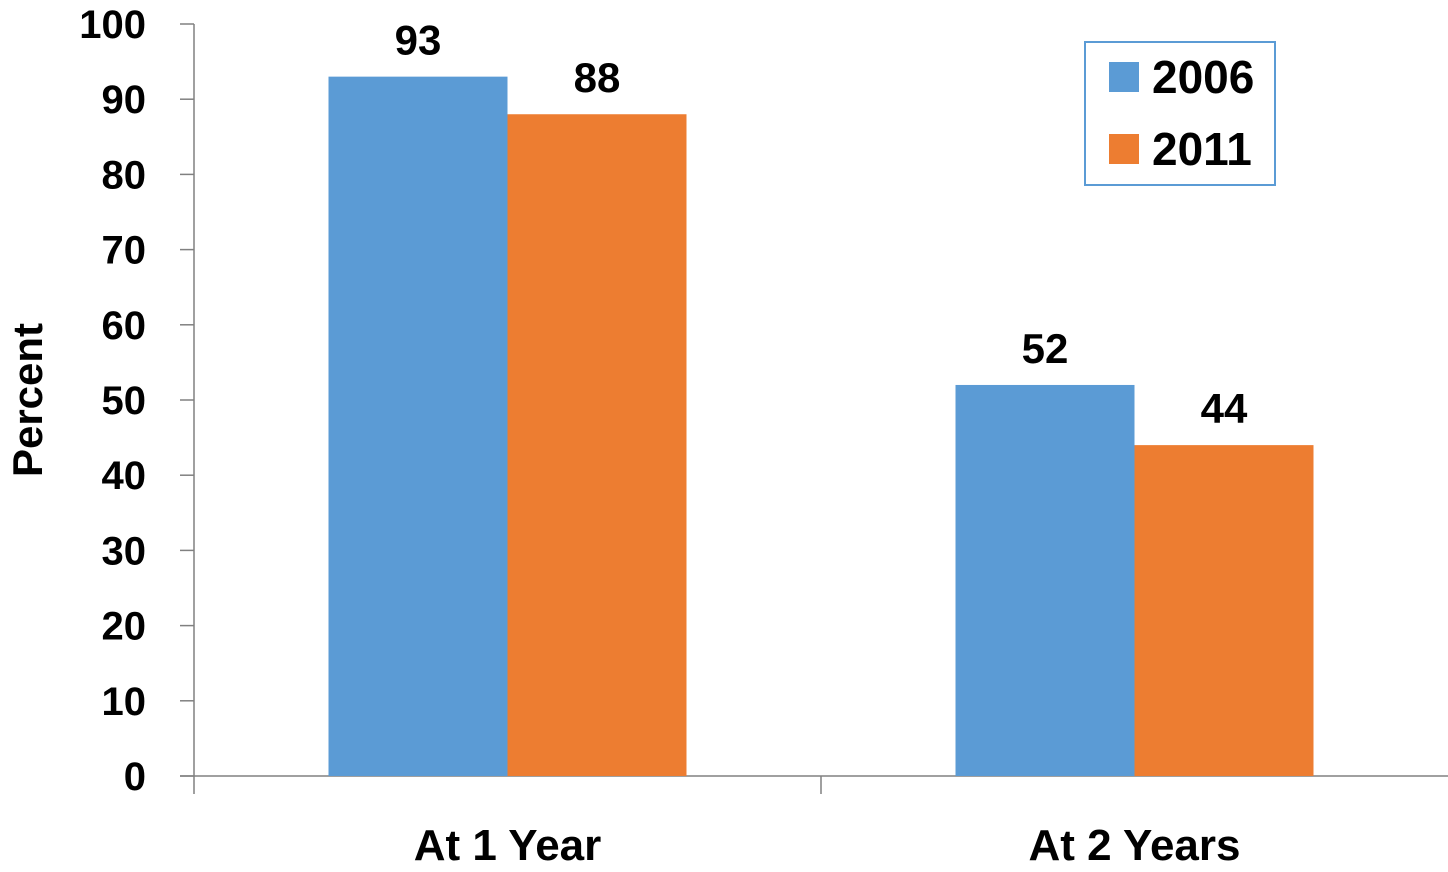 This screenshot has width=1448, height=872. I want to click on y-tick-label: 10, so click(124, 702).